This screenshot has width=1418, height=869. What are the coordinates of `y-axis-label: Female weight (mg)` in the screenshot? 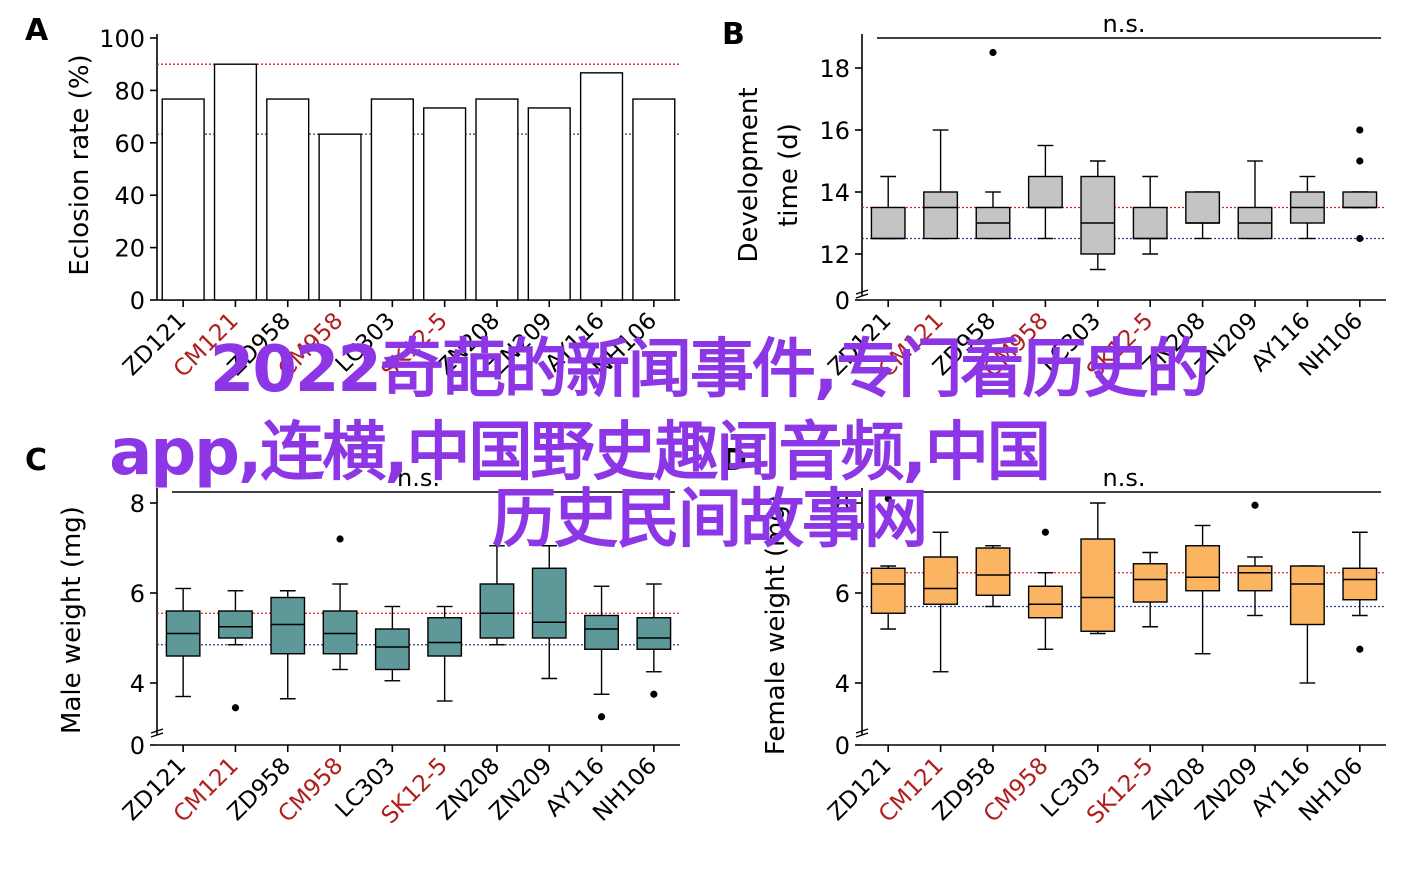 It's located at (776, 625).